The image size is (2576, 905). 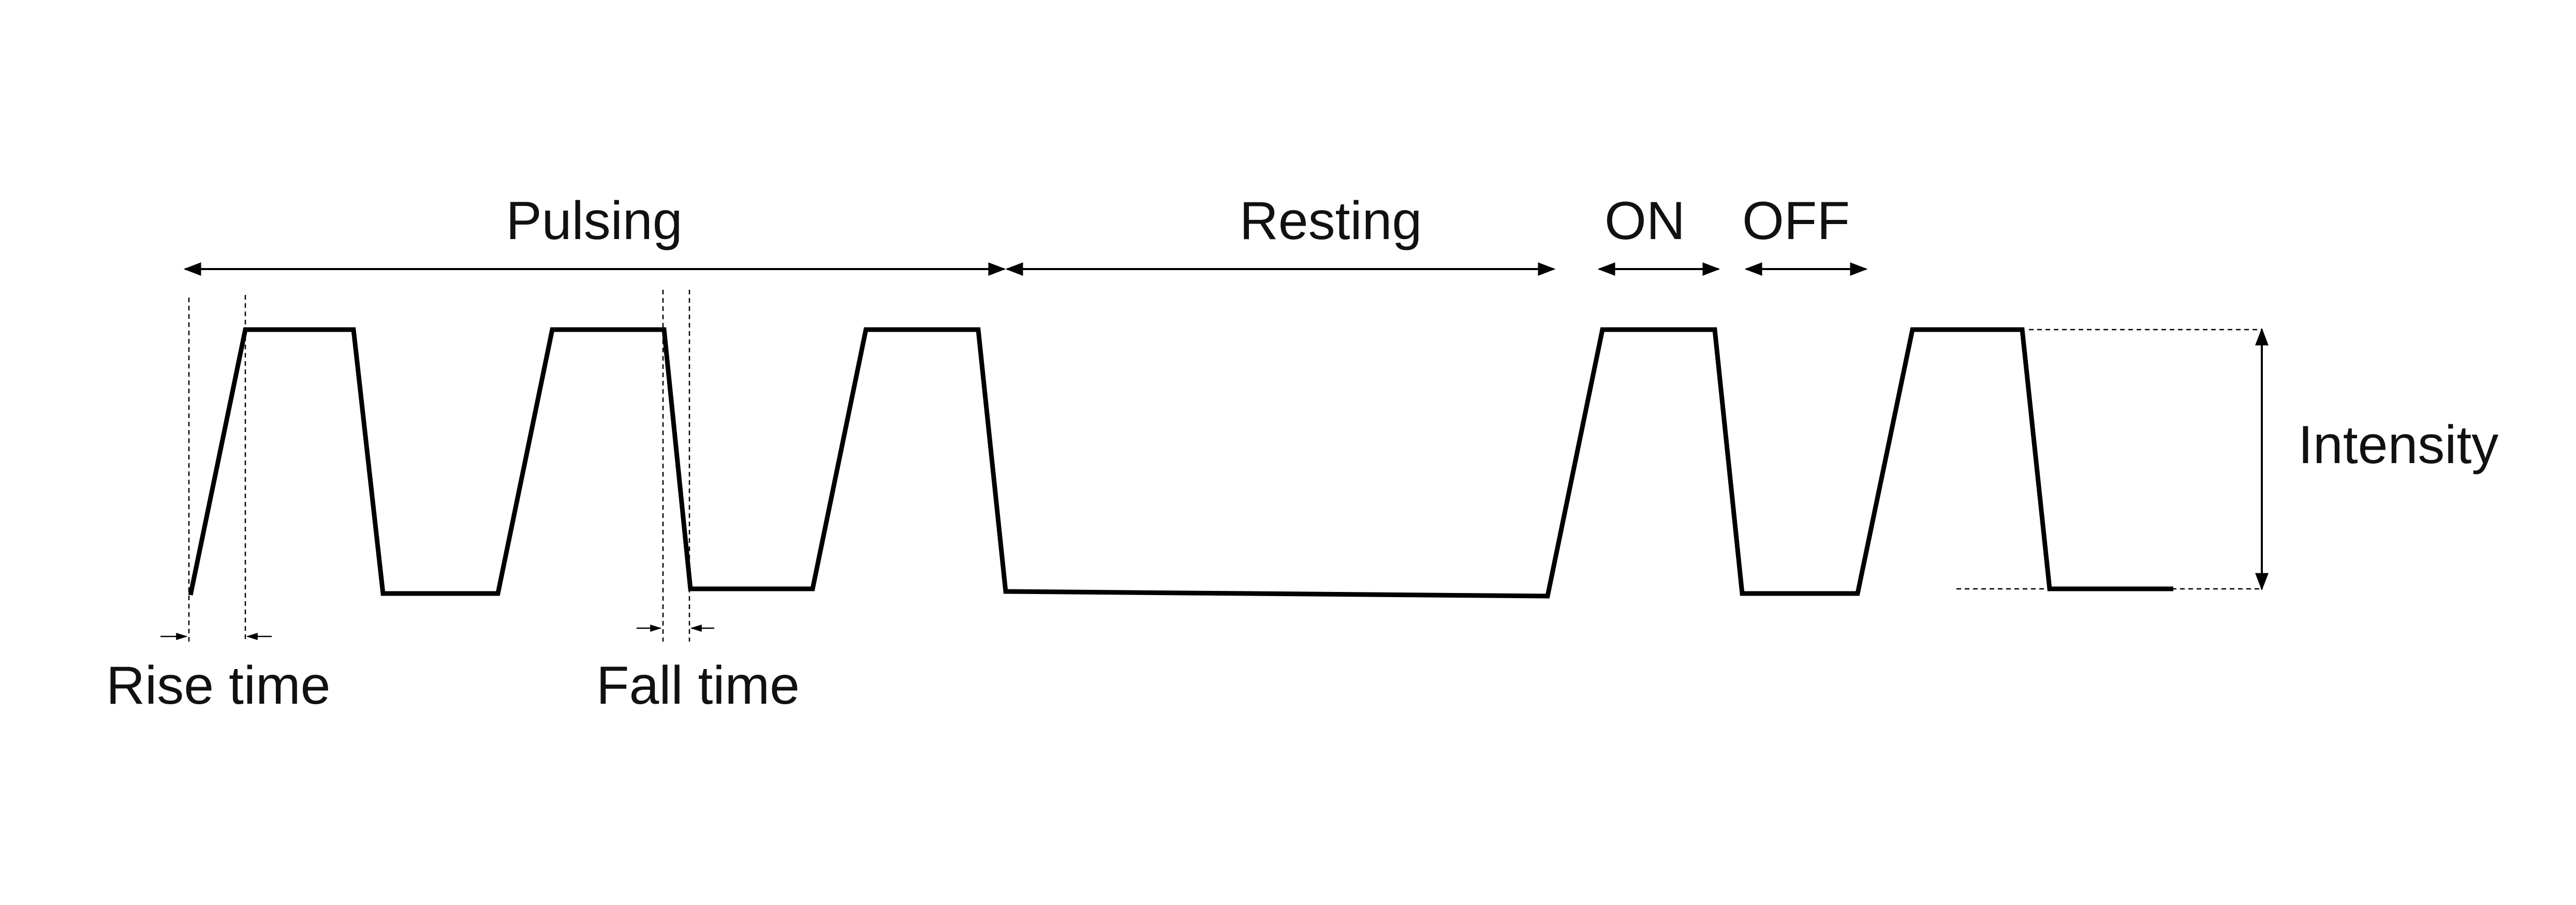 I want to click on intensity-label: Intensity, so click(x=2398, y=445).